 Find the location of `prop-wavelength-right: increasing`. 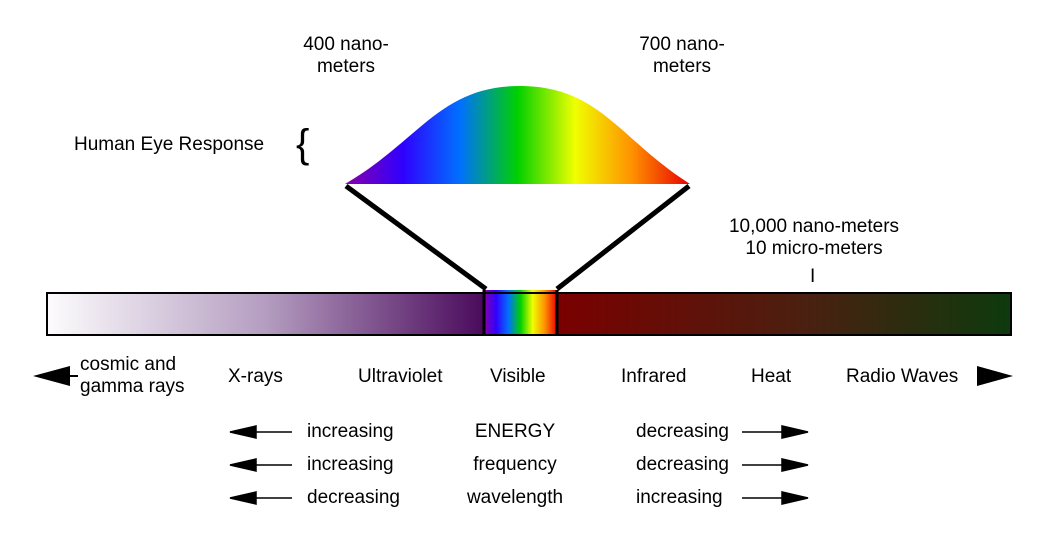

prop-wavelength-right: increasing is located at coordinates (679, 497).